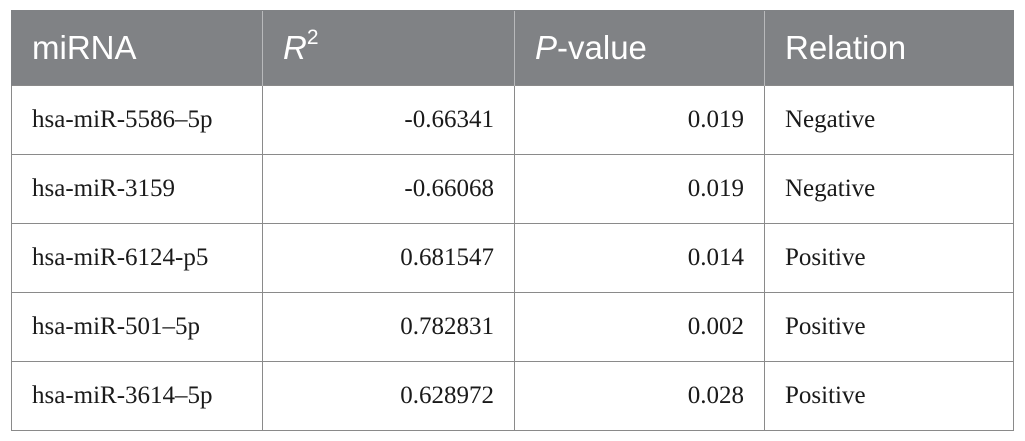 Image resolution: width=1025 pixels, height=441 pixels. Describe the element at coordinates (295, 47) in the screenshot. I see `header-r-label: R` at that location.